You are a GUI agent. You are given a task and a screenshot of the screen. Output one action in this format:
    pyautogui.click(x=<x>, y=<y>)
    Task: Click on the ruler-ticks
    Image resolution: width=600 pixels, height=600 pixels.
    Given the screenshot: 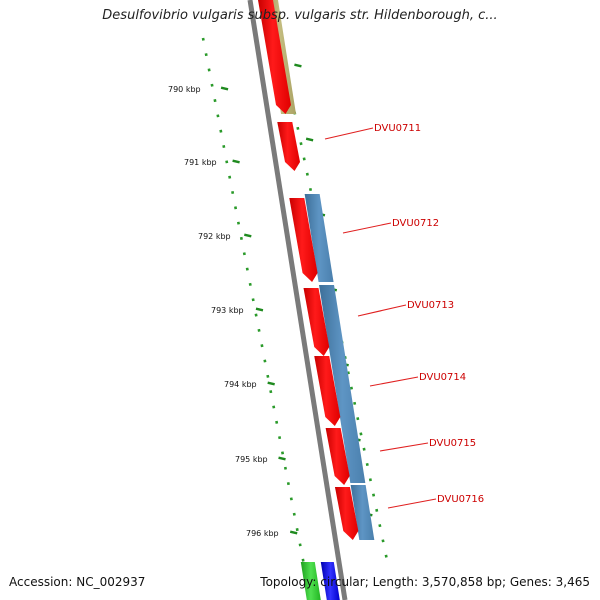 What is the action you would take?
    pyautogui.click(x=259, y=310)
    